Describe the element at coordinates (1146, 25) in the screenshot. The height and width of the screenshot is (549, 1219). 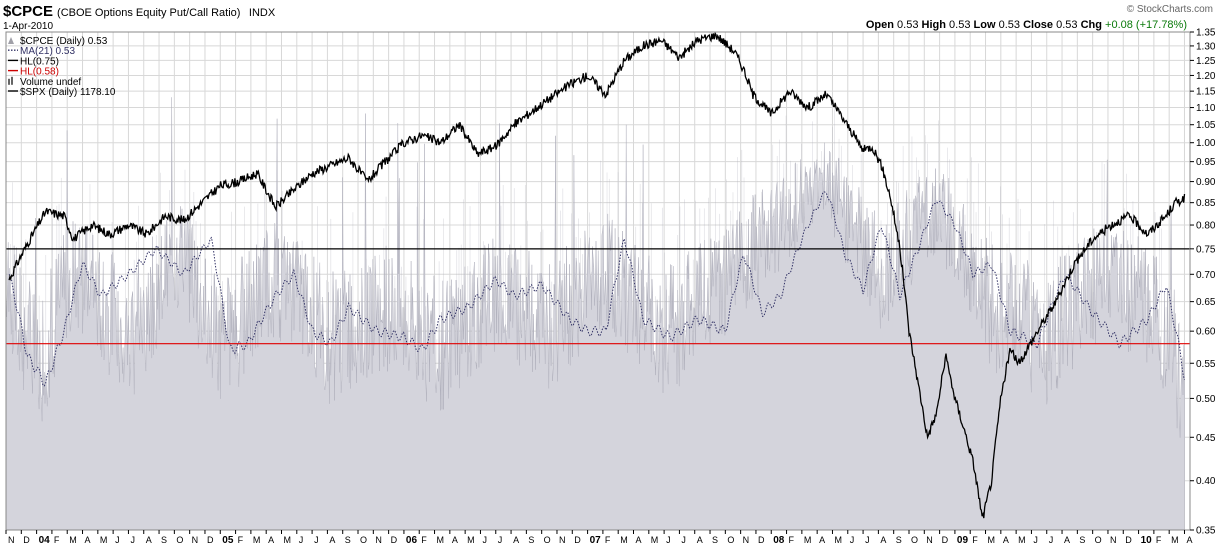
I see `chg-value: +0.08 (+17.78%)` at that location.